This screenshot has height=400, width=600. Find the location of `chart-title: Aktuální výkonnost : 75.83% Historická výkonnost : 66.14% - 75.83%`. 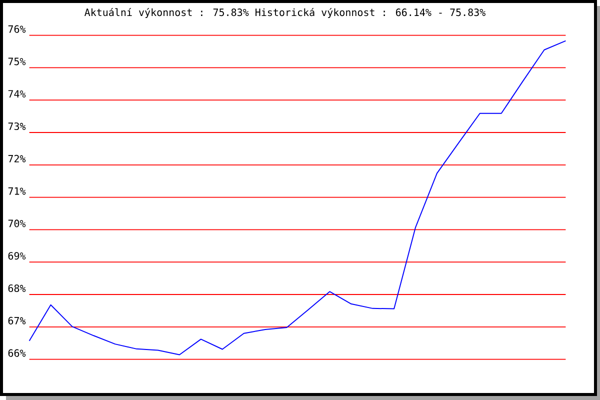

chart-title: Aktuální výkonnost : 75.83% Historická výkonnost : 66.14% - 75.83% is located at coordinates (285, 13).